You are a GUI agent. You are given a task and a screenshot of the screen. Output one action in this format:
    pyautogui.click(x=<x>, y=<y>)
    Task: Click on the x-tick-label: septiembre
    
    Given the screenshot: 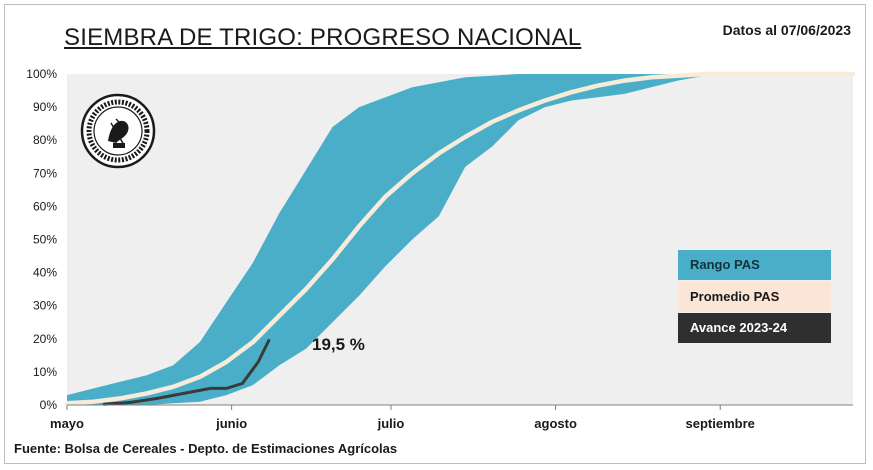 What is the action you would take?
    pyautogui.click(x=720, y=423)
    